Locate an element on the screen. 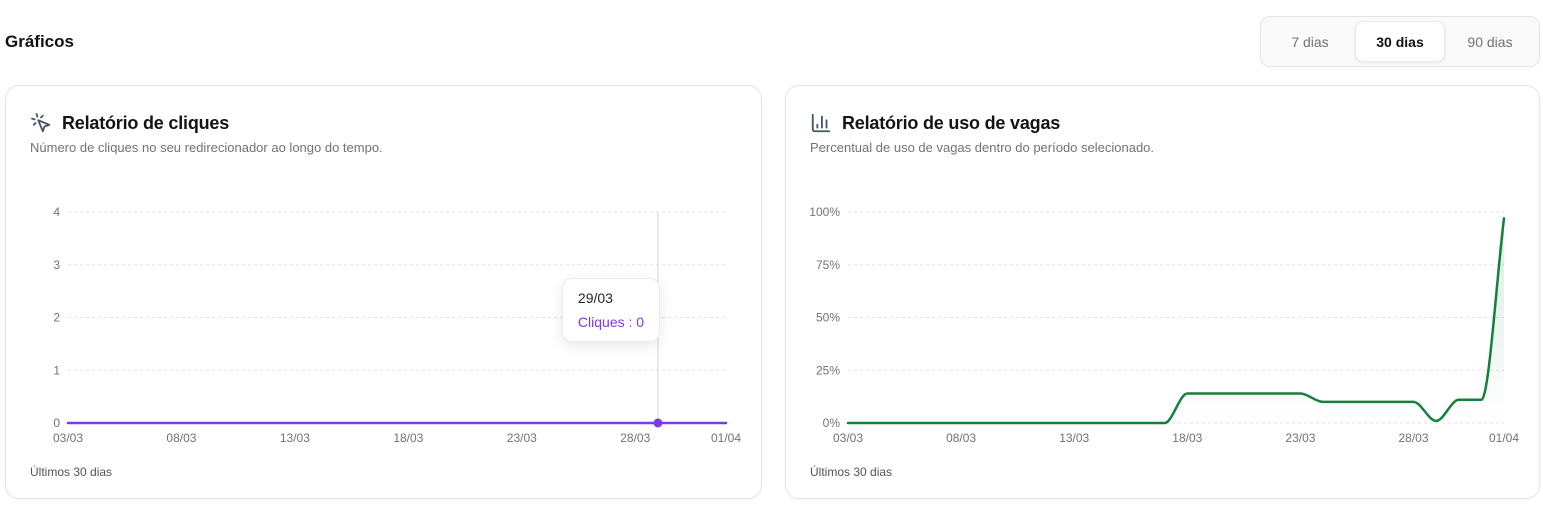 This screenshot has width=1543, height=509. period-90-days-button: 90 dias is located at coordinates (1490, 41).